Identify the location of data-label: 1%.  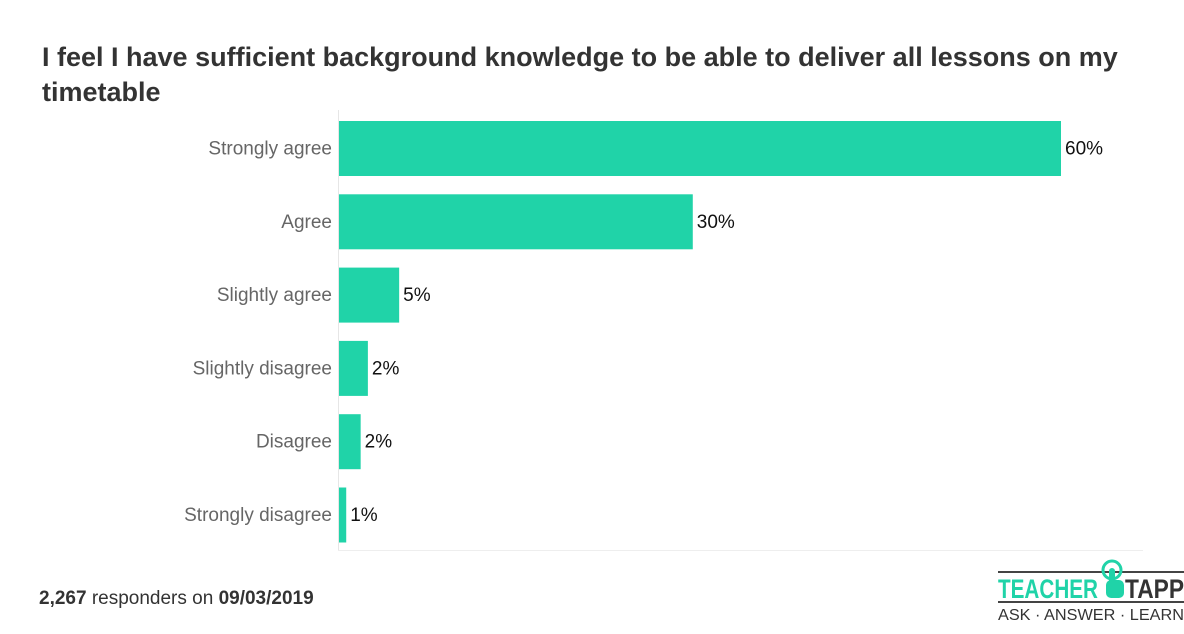
(364, 515).